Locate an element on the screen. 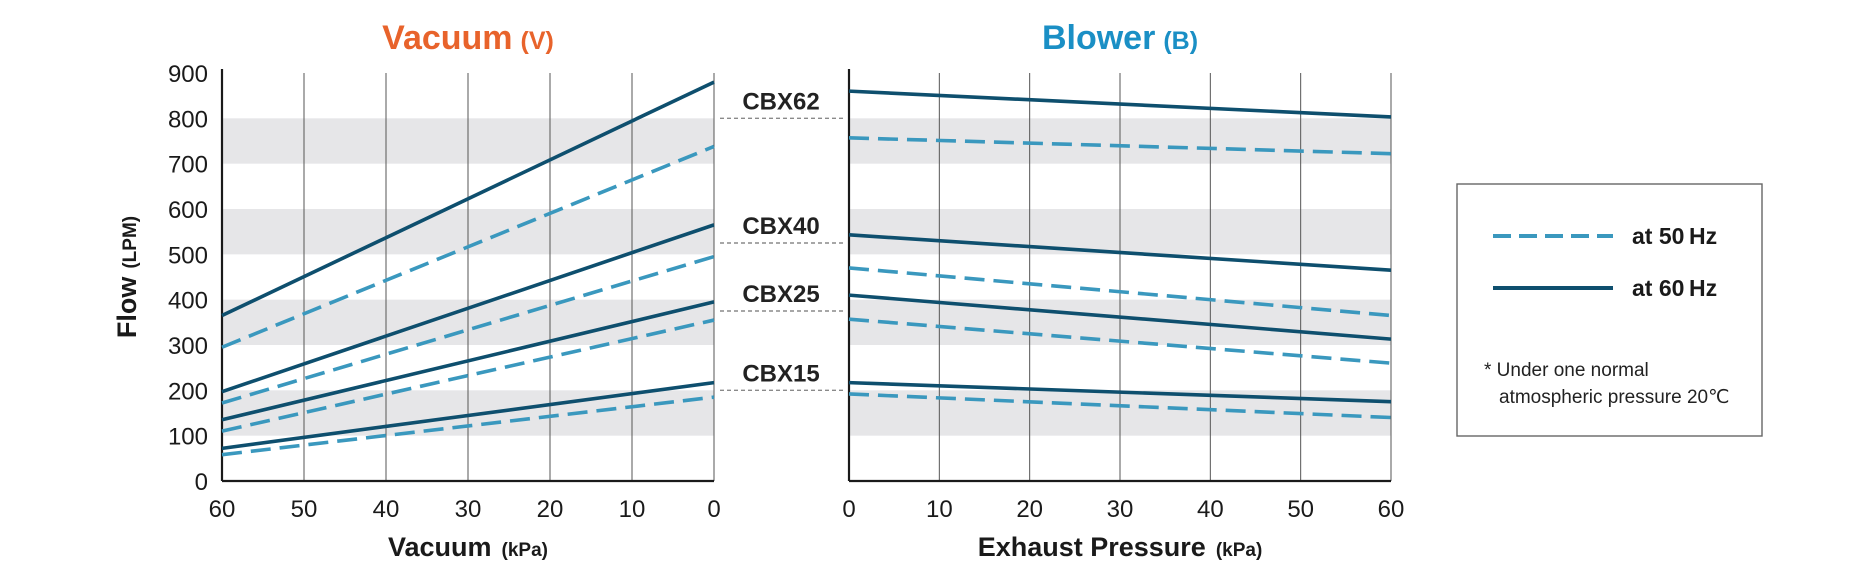 The image size is (1860, 587). x-axis-title-vacuum: Vacuum (kPa) is located at coordinates (468, 547).